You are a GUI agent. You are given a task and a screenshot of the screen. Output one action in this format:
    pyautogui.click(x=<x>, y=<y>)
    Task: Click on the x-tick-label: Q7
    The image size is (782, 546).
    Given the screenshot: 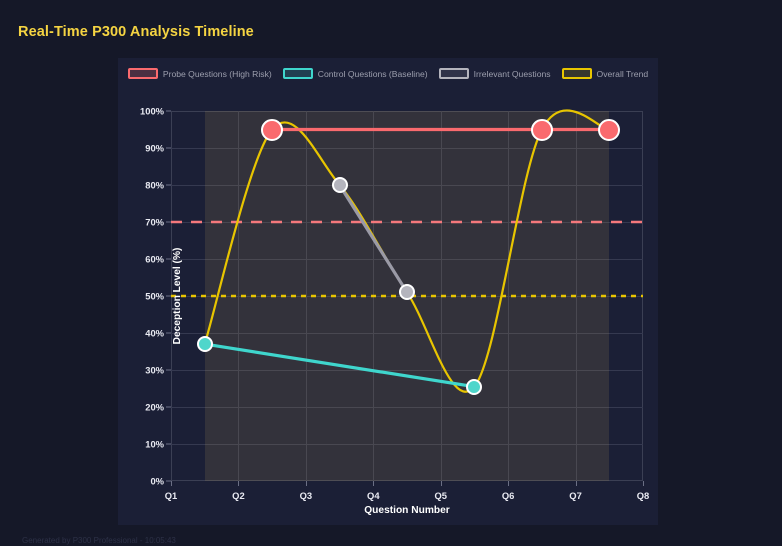 What is the action you would take?
    pyautogui.click(x=575, y=495)
    